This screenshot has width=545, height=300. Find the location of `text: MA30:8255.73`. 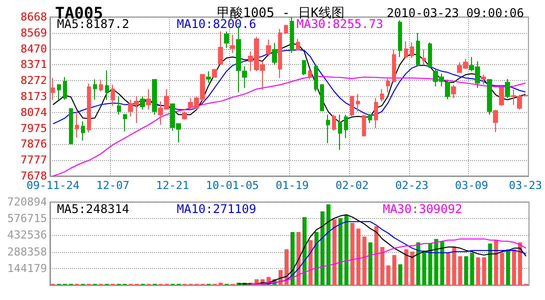

text: MA30:8255.73 is located at coordinates (340, 24).